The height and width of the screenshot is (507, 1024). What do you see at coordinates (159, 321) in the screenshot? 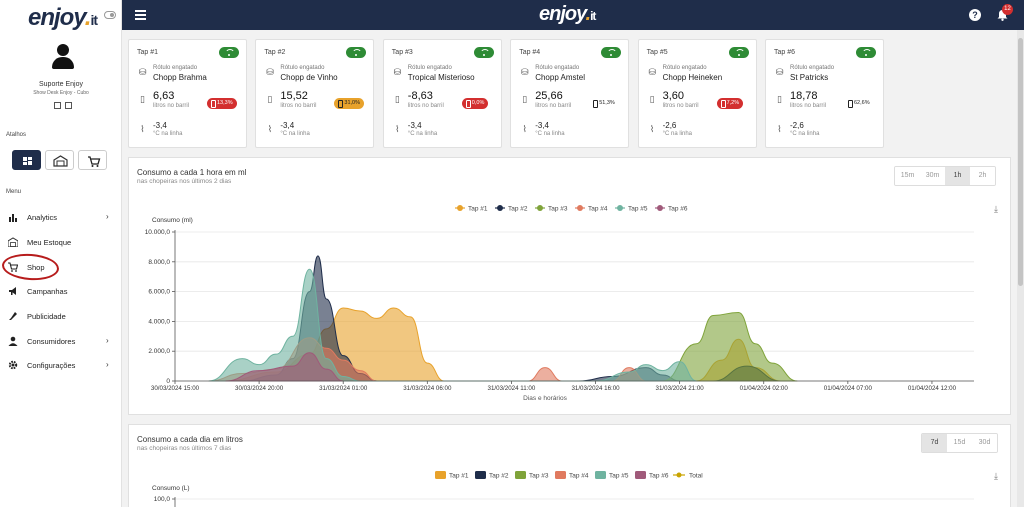
I see `y-tick-label: 4.000,0` at bounding box center [159, 321].